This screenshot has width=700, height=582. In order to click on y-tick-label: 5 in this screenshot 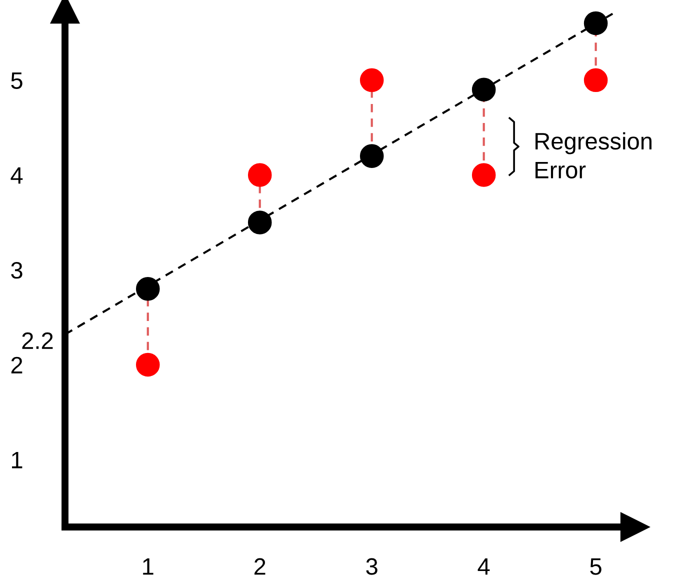, I will do `click(16, 80)`.